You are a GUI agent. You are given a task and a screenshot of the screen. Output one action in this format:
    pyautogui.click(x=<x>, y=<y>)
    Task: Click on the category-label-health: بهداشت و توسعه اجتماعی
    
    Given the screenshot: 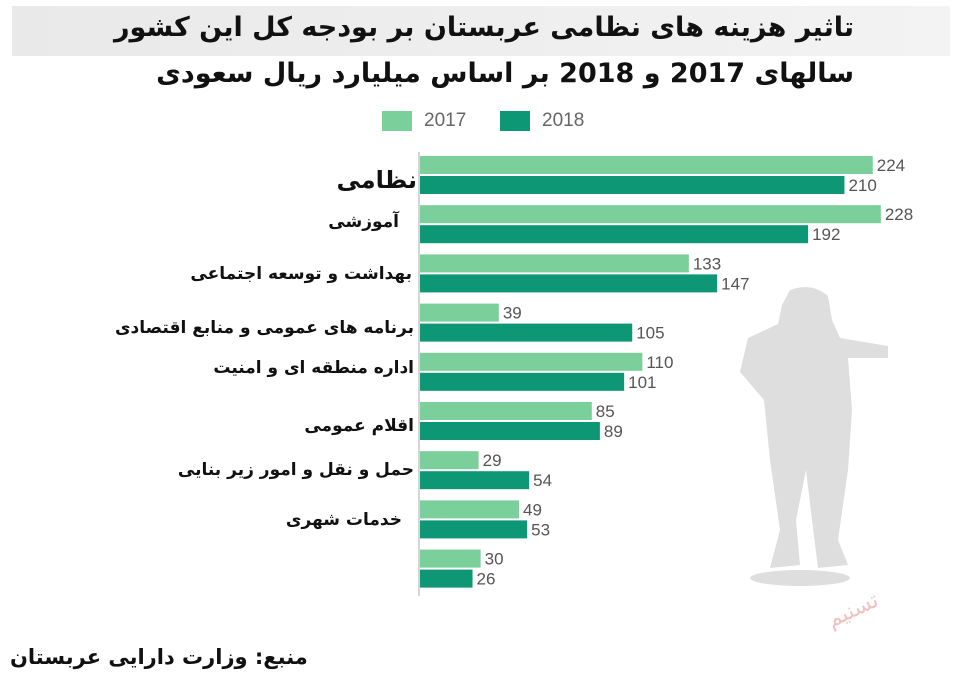 What is the action you would take?
    pyautogui.click(x=301, y=274)
    